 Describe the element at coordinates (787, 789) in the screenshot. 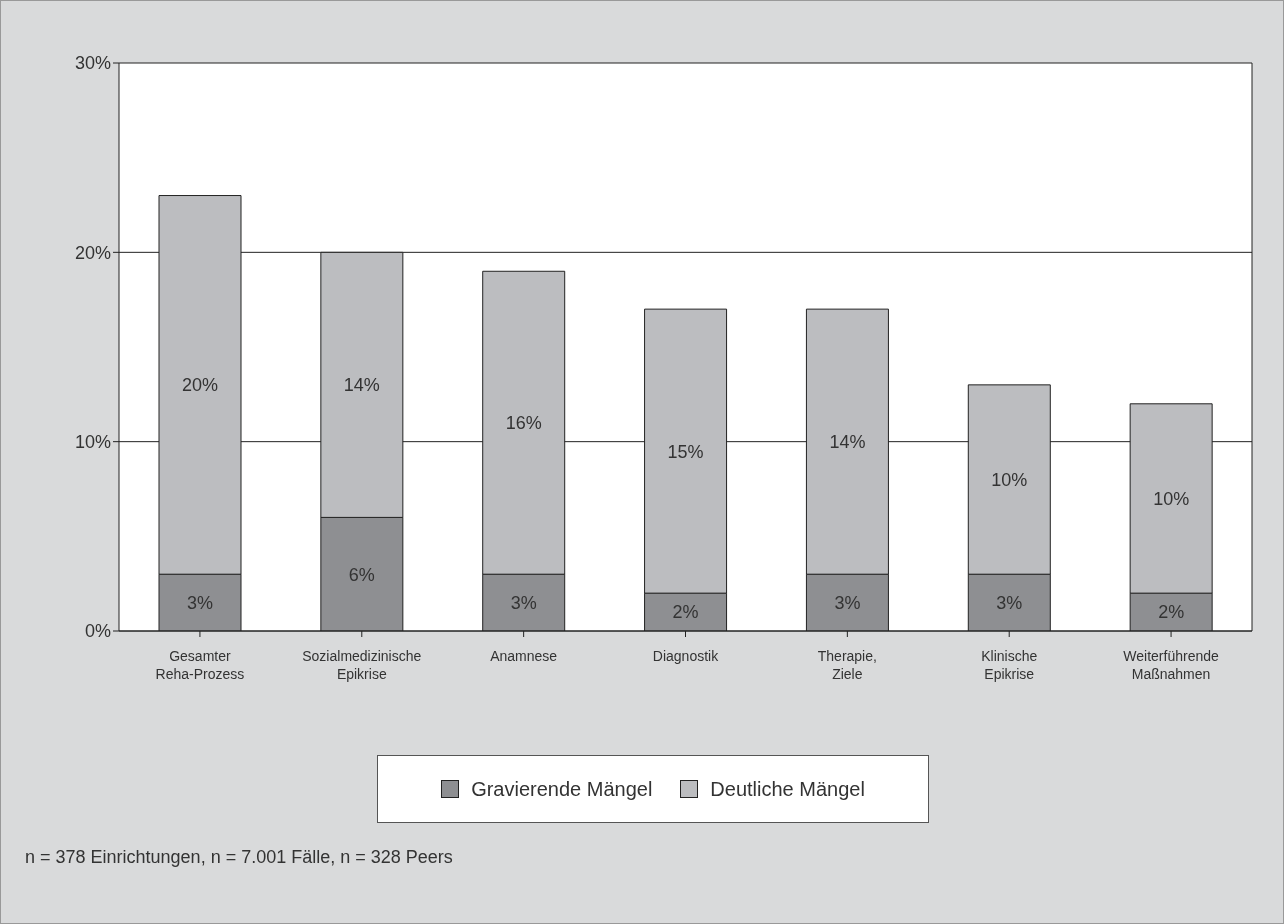

I see `legend-label: Deutliche Mängel` at that location.